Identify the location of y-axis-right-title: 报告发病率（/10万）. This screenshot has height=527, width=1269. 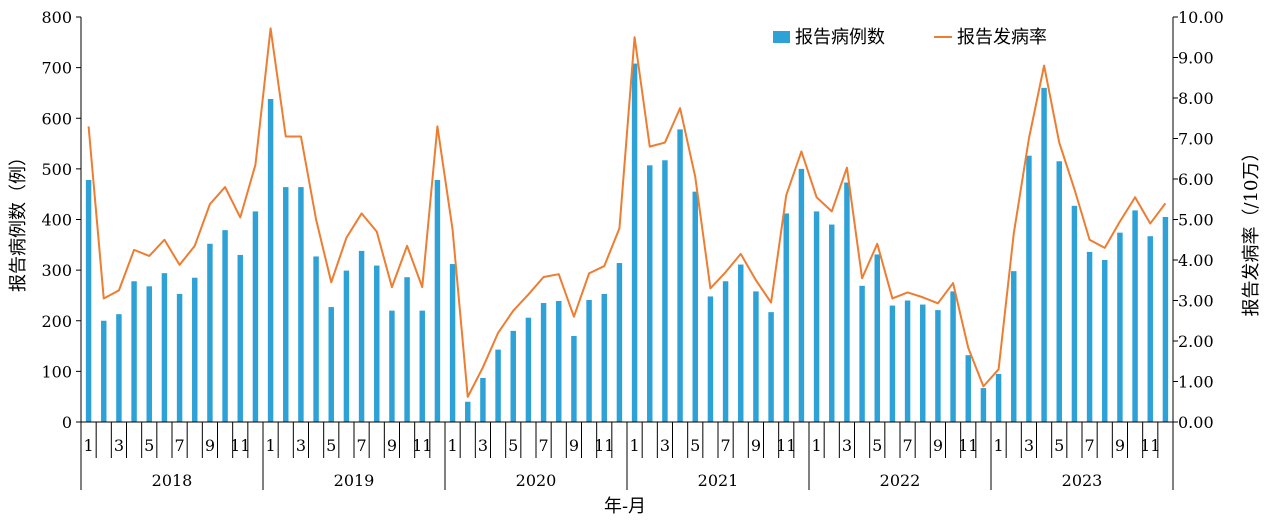
(1251, 230).